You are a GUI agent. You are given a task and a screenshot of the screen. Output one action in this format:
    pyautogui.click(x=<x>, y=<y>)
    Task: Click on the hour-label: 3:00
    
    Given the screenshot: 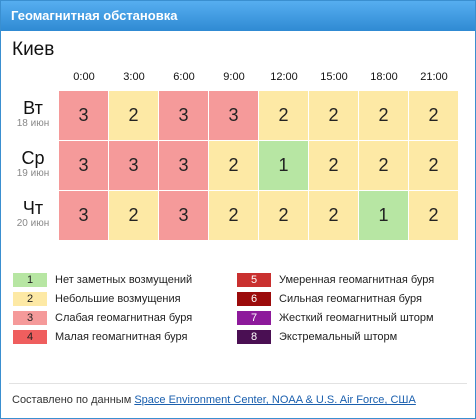 What is the action you would take?
    pyautogui.click(x=134, y=77)
    